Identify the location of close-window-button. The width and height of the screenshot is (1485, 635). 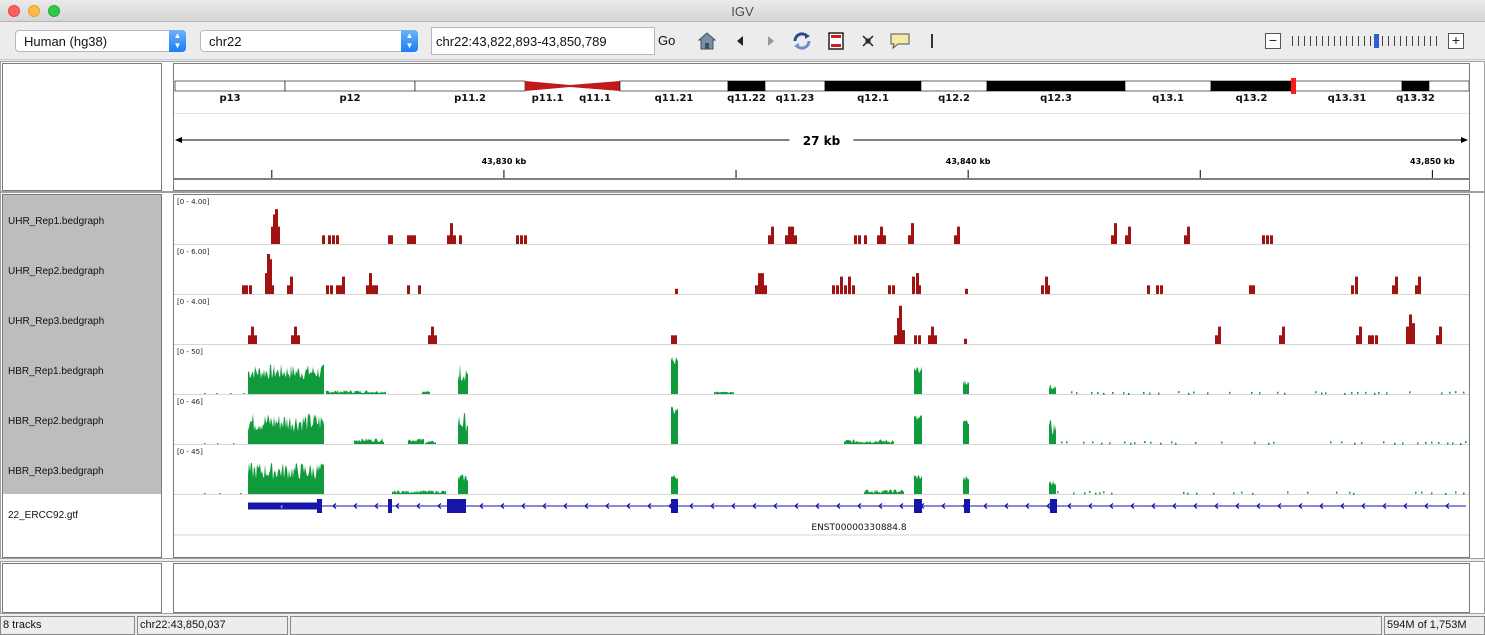
(14, 11).